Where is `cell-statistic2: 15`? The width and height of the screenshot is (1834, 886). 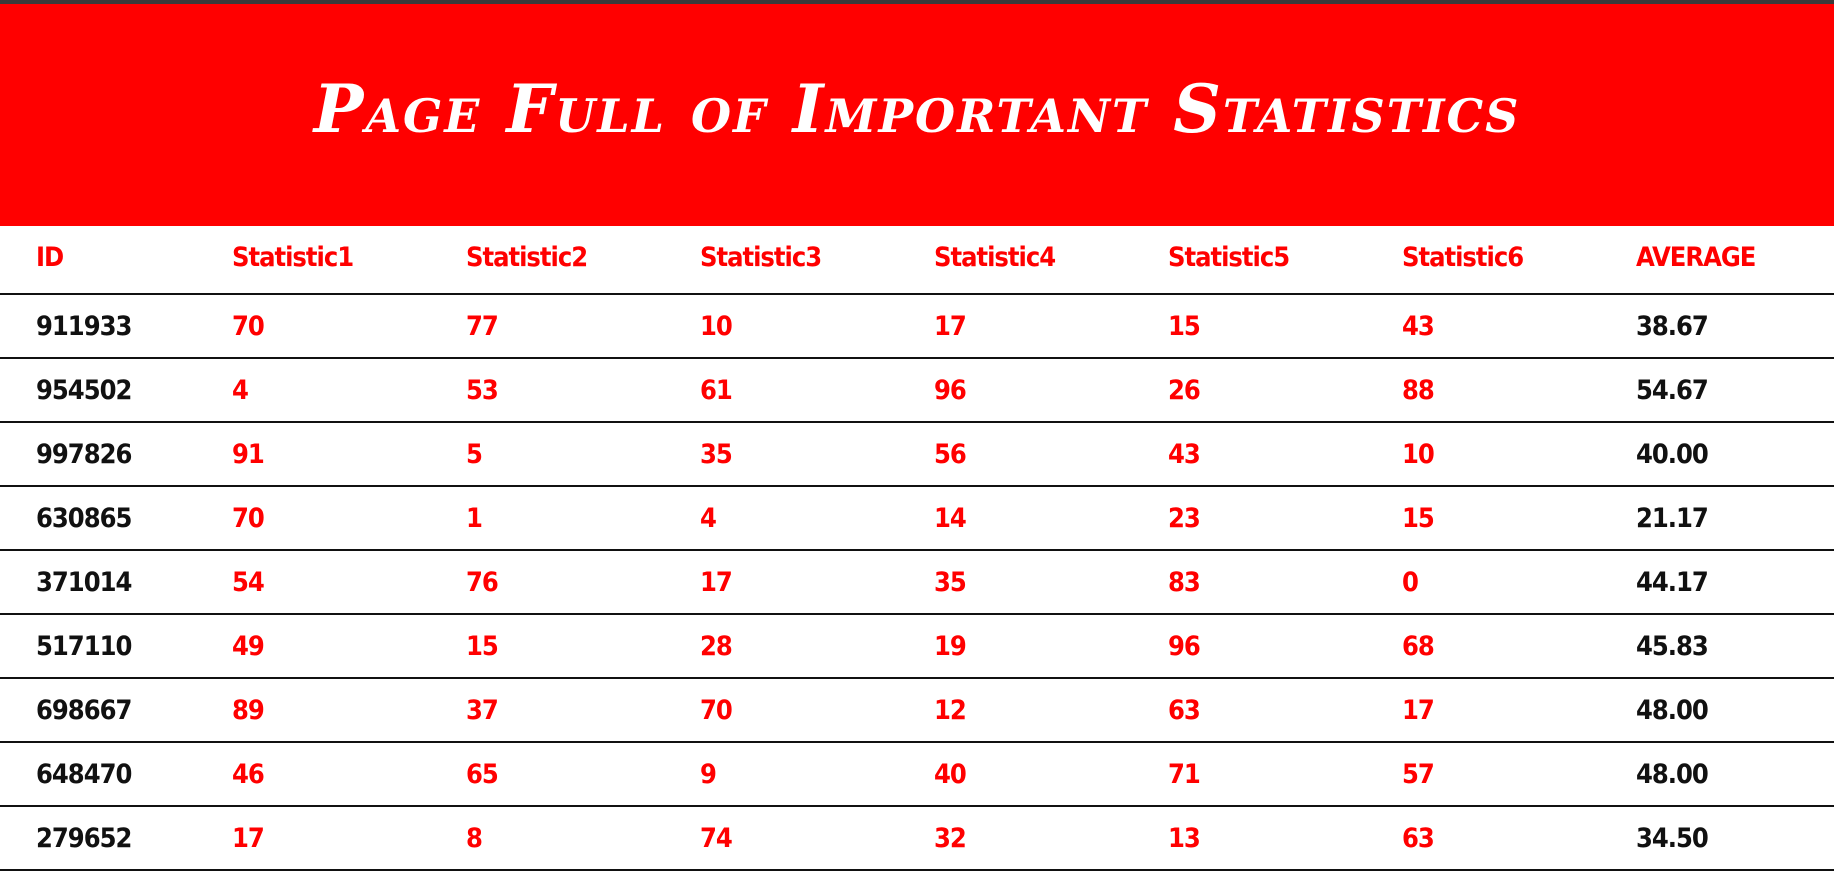
cell-statistic2: 15 is located at coordinates (547, 646).